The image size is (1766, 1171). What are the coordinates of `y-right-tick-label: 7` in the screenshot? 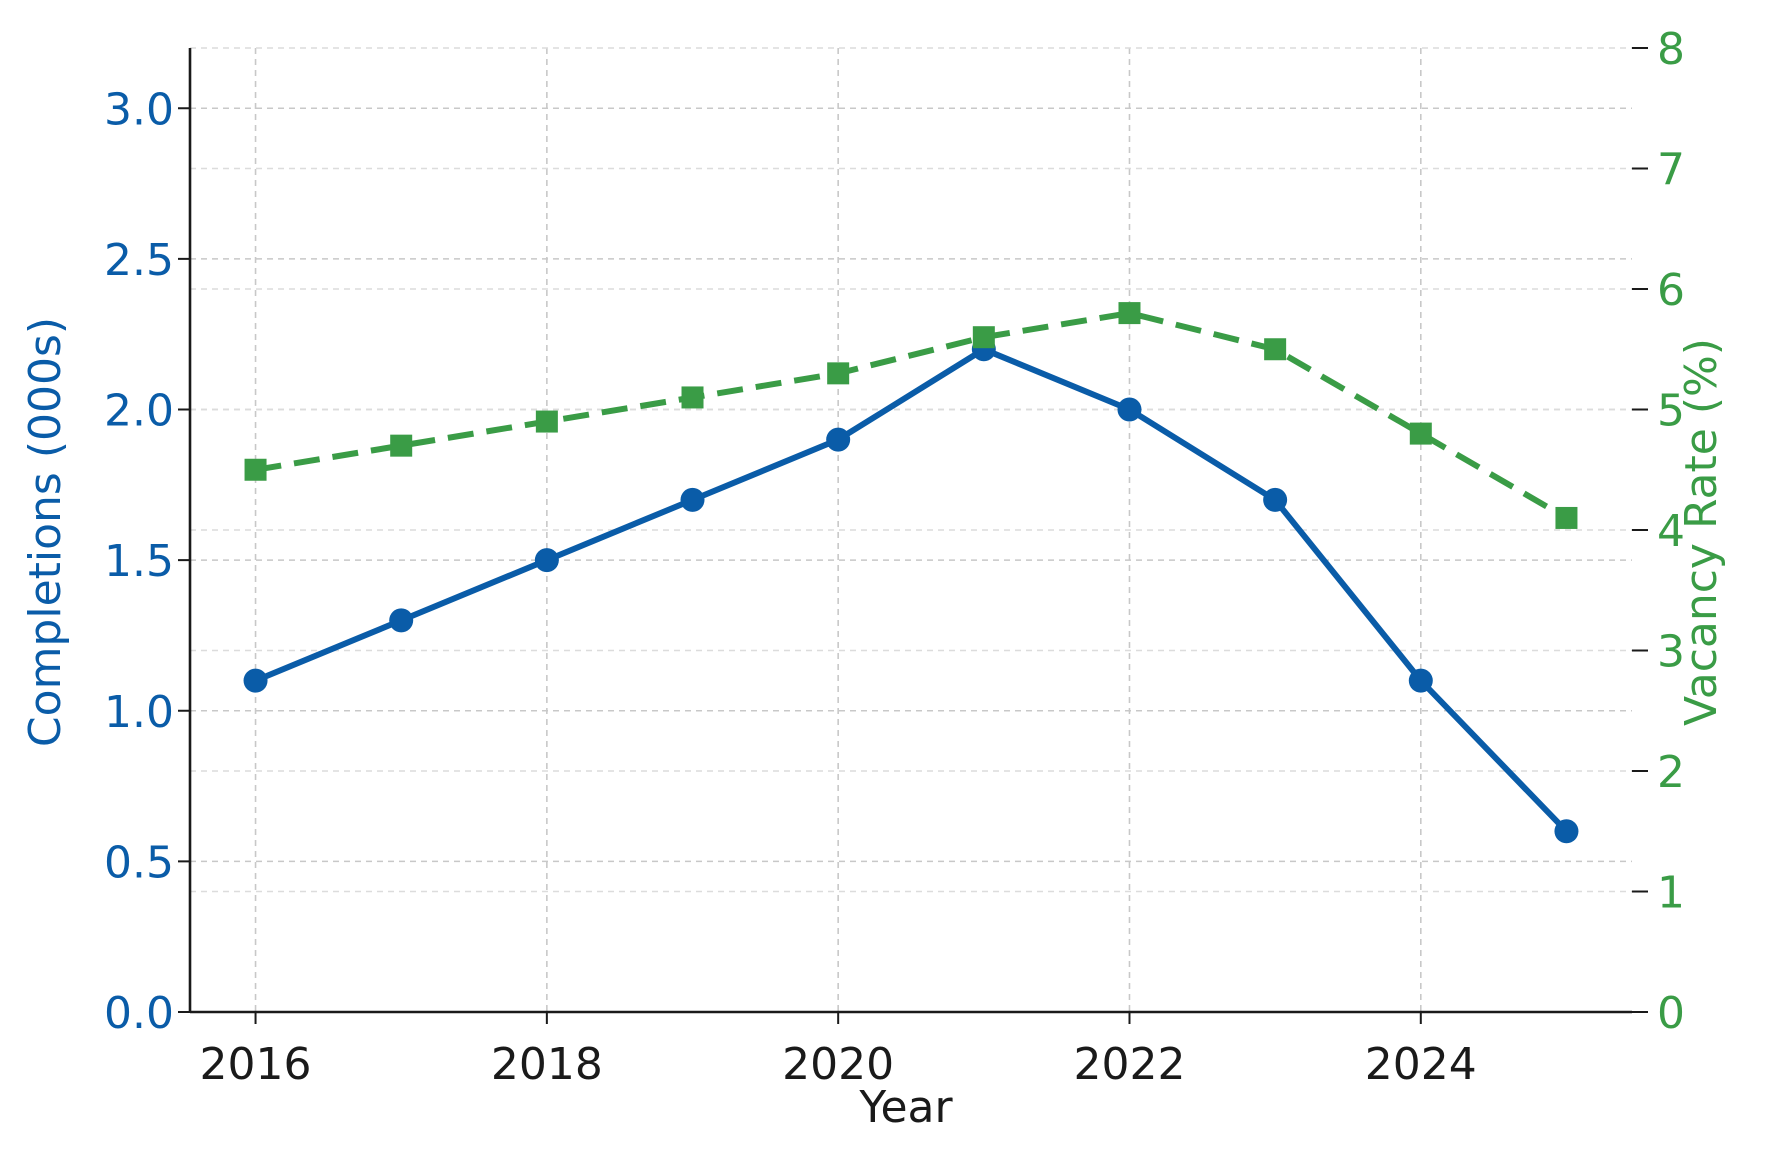 It's located at (1671, 170).